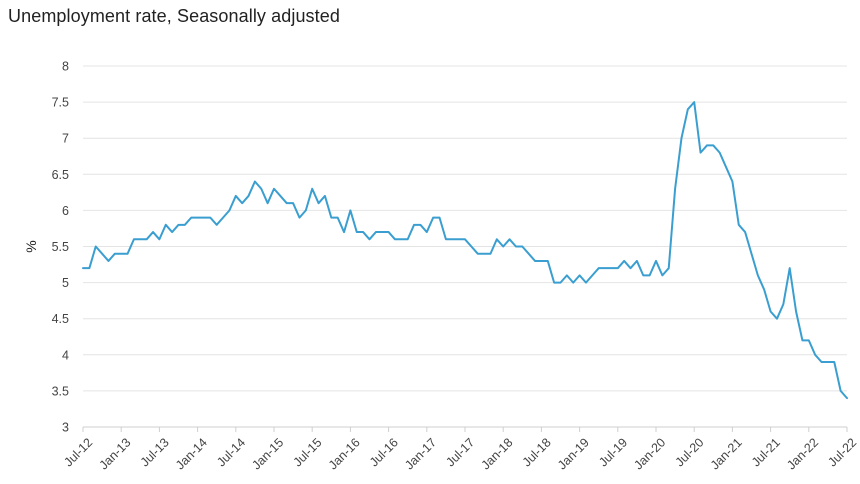 The image size is (860, 484). I want to click on y-tick-label: 8, so click(65, 67).